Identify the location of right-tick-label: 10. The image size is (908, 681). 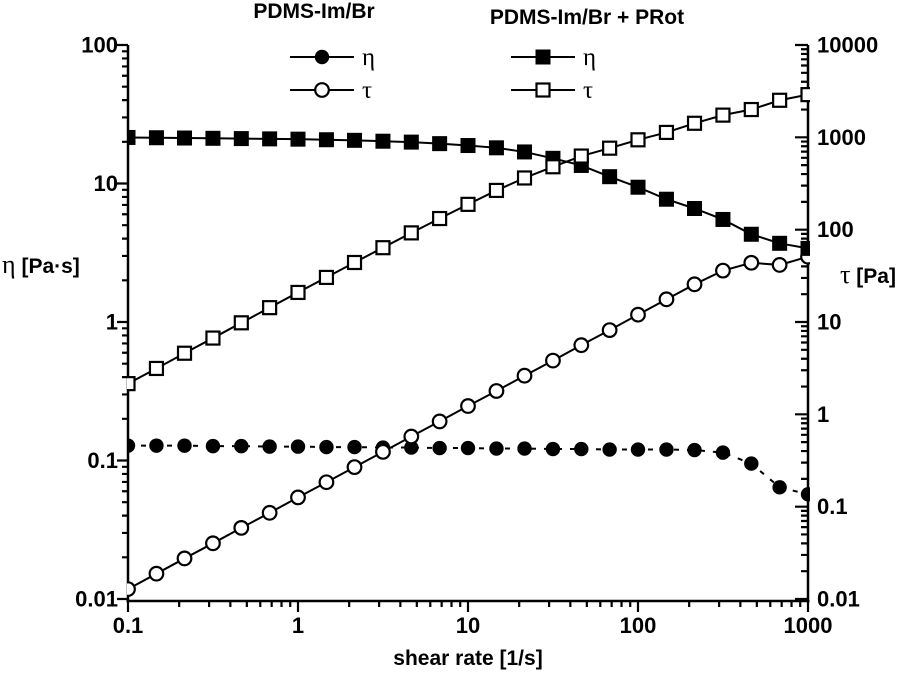
(829, 322).